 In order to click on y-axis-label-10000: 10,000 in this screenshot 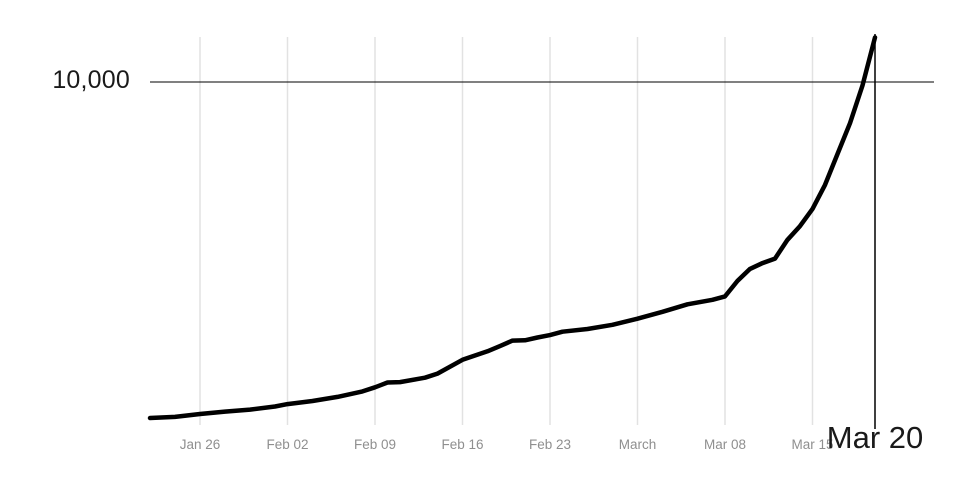, I will do `click(91, 80)`.